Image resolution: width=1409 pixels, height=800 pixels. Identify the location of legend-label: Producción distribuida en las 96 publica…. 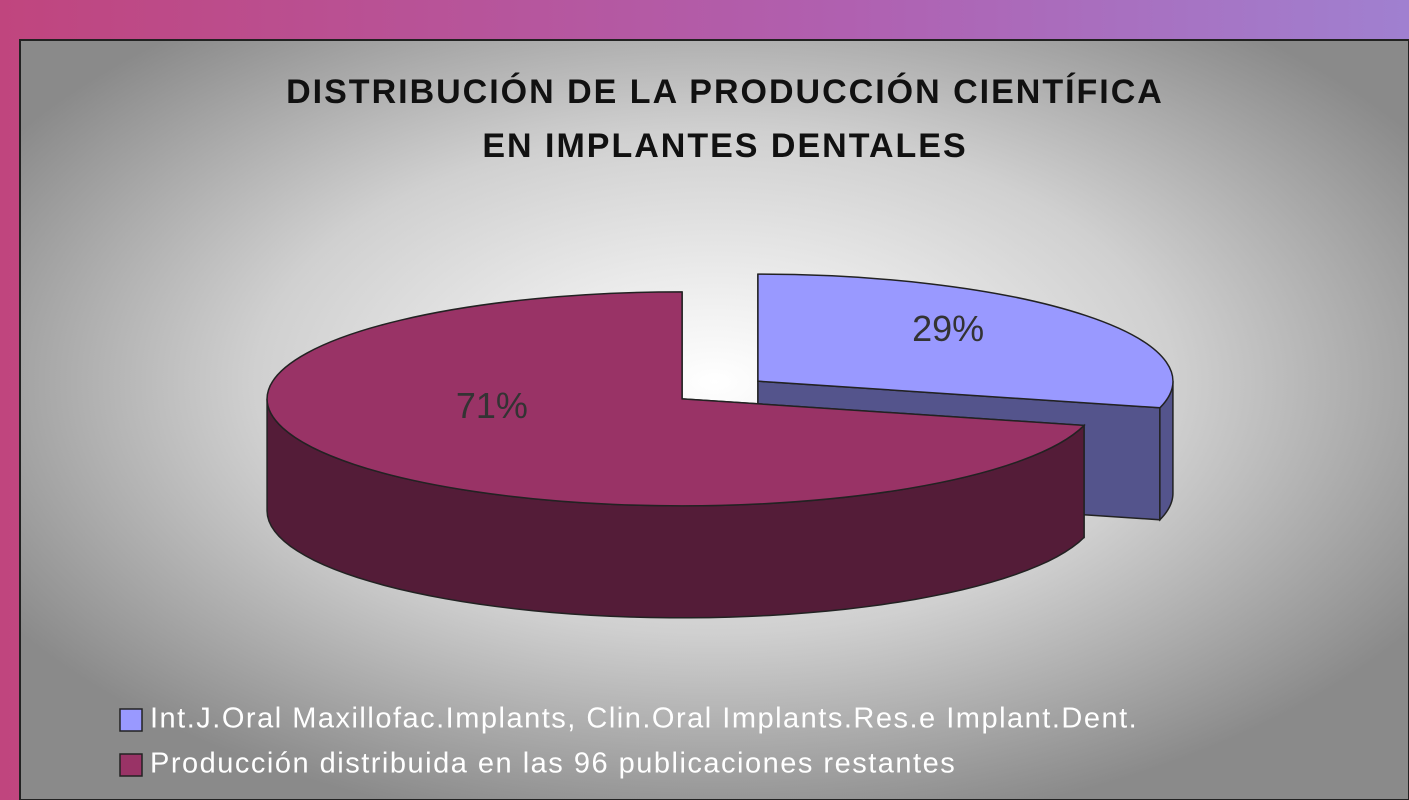
(553, 764).